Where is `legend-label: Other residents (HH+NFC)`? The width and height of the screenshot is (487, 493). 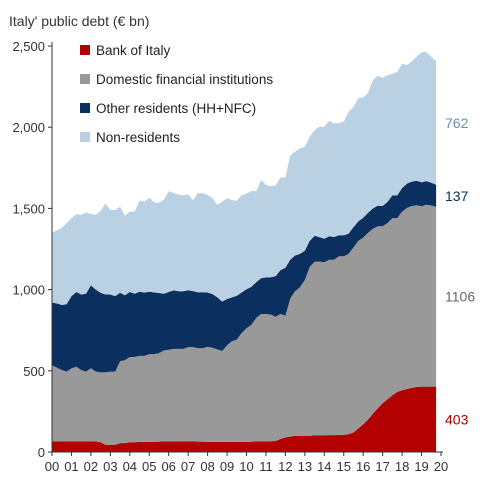
legend-label: Other residents (HH+NFC) is located at coordinates (176, 108).